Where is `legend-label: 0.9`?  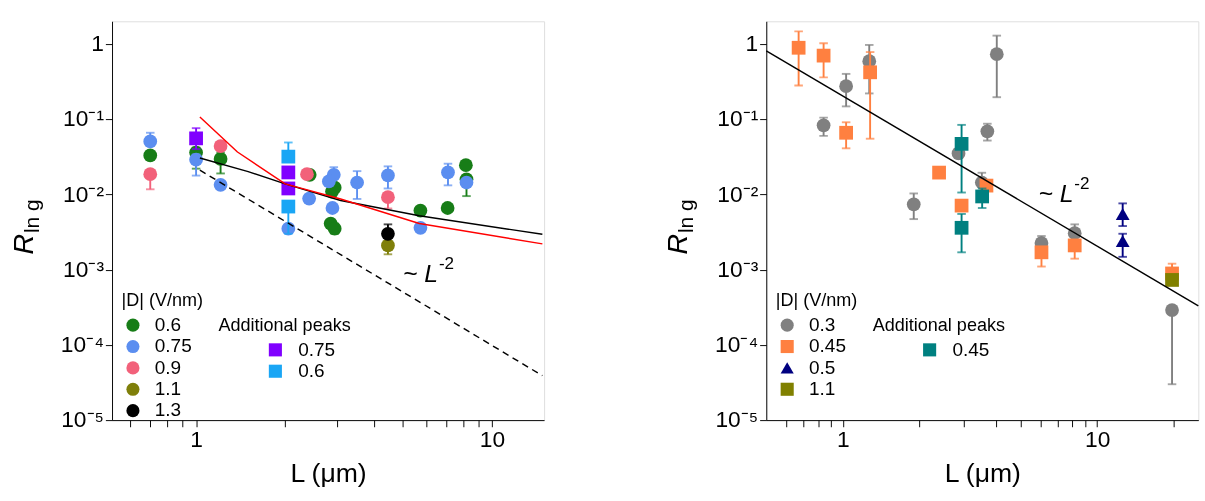 legend-label: 0.9 is located at coordinates (168, 367).